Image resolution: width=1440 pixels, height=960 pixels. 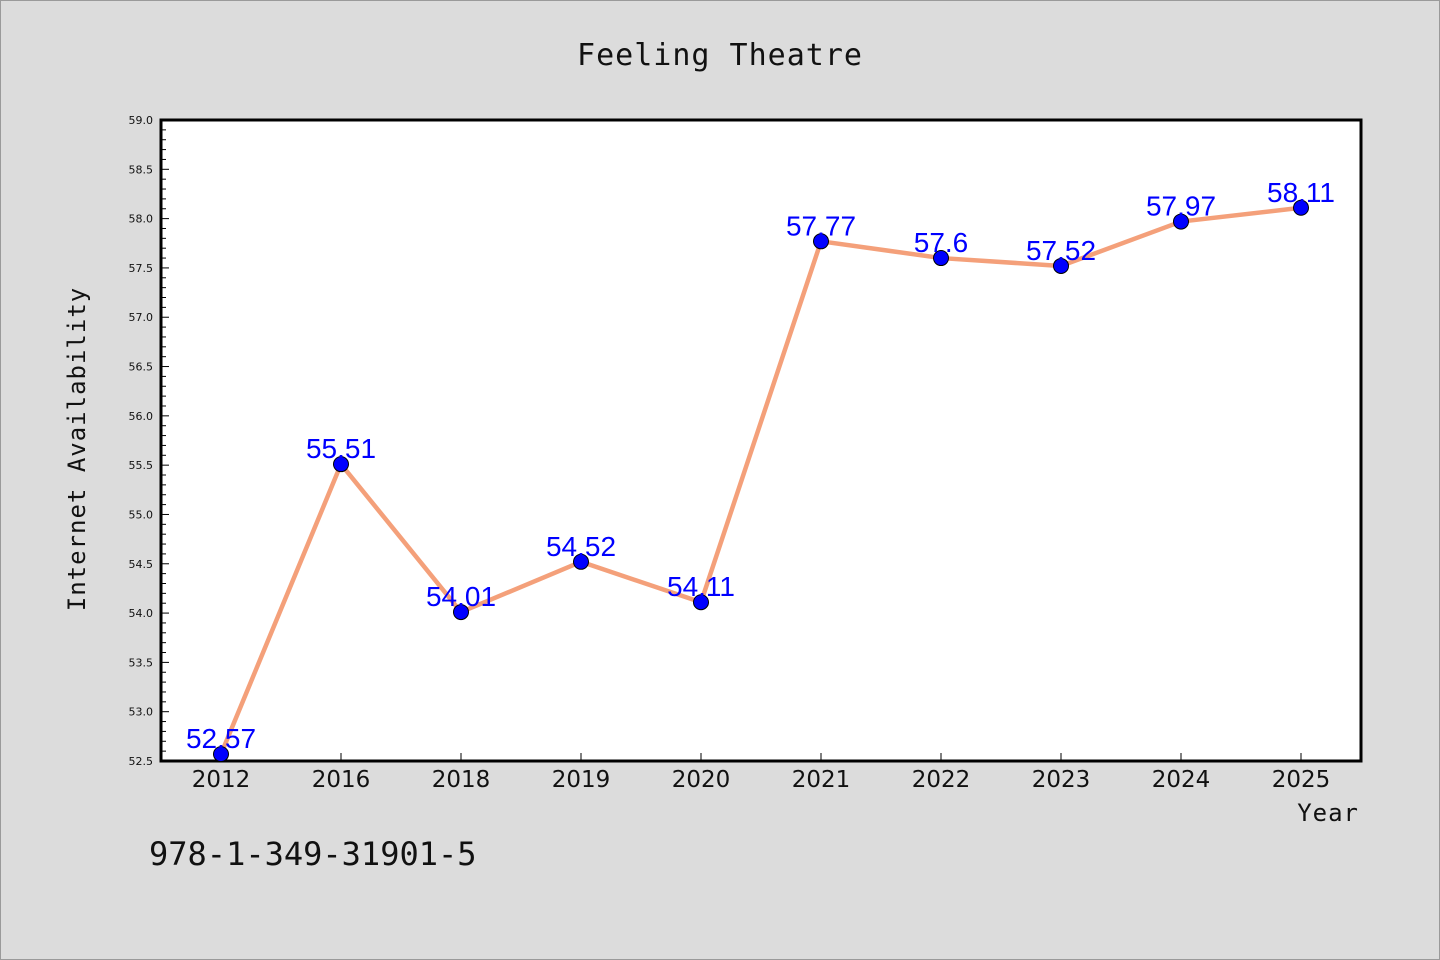 I want to click on x-tick-label: 2018, so click(x=461, y=780).